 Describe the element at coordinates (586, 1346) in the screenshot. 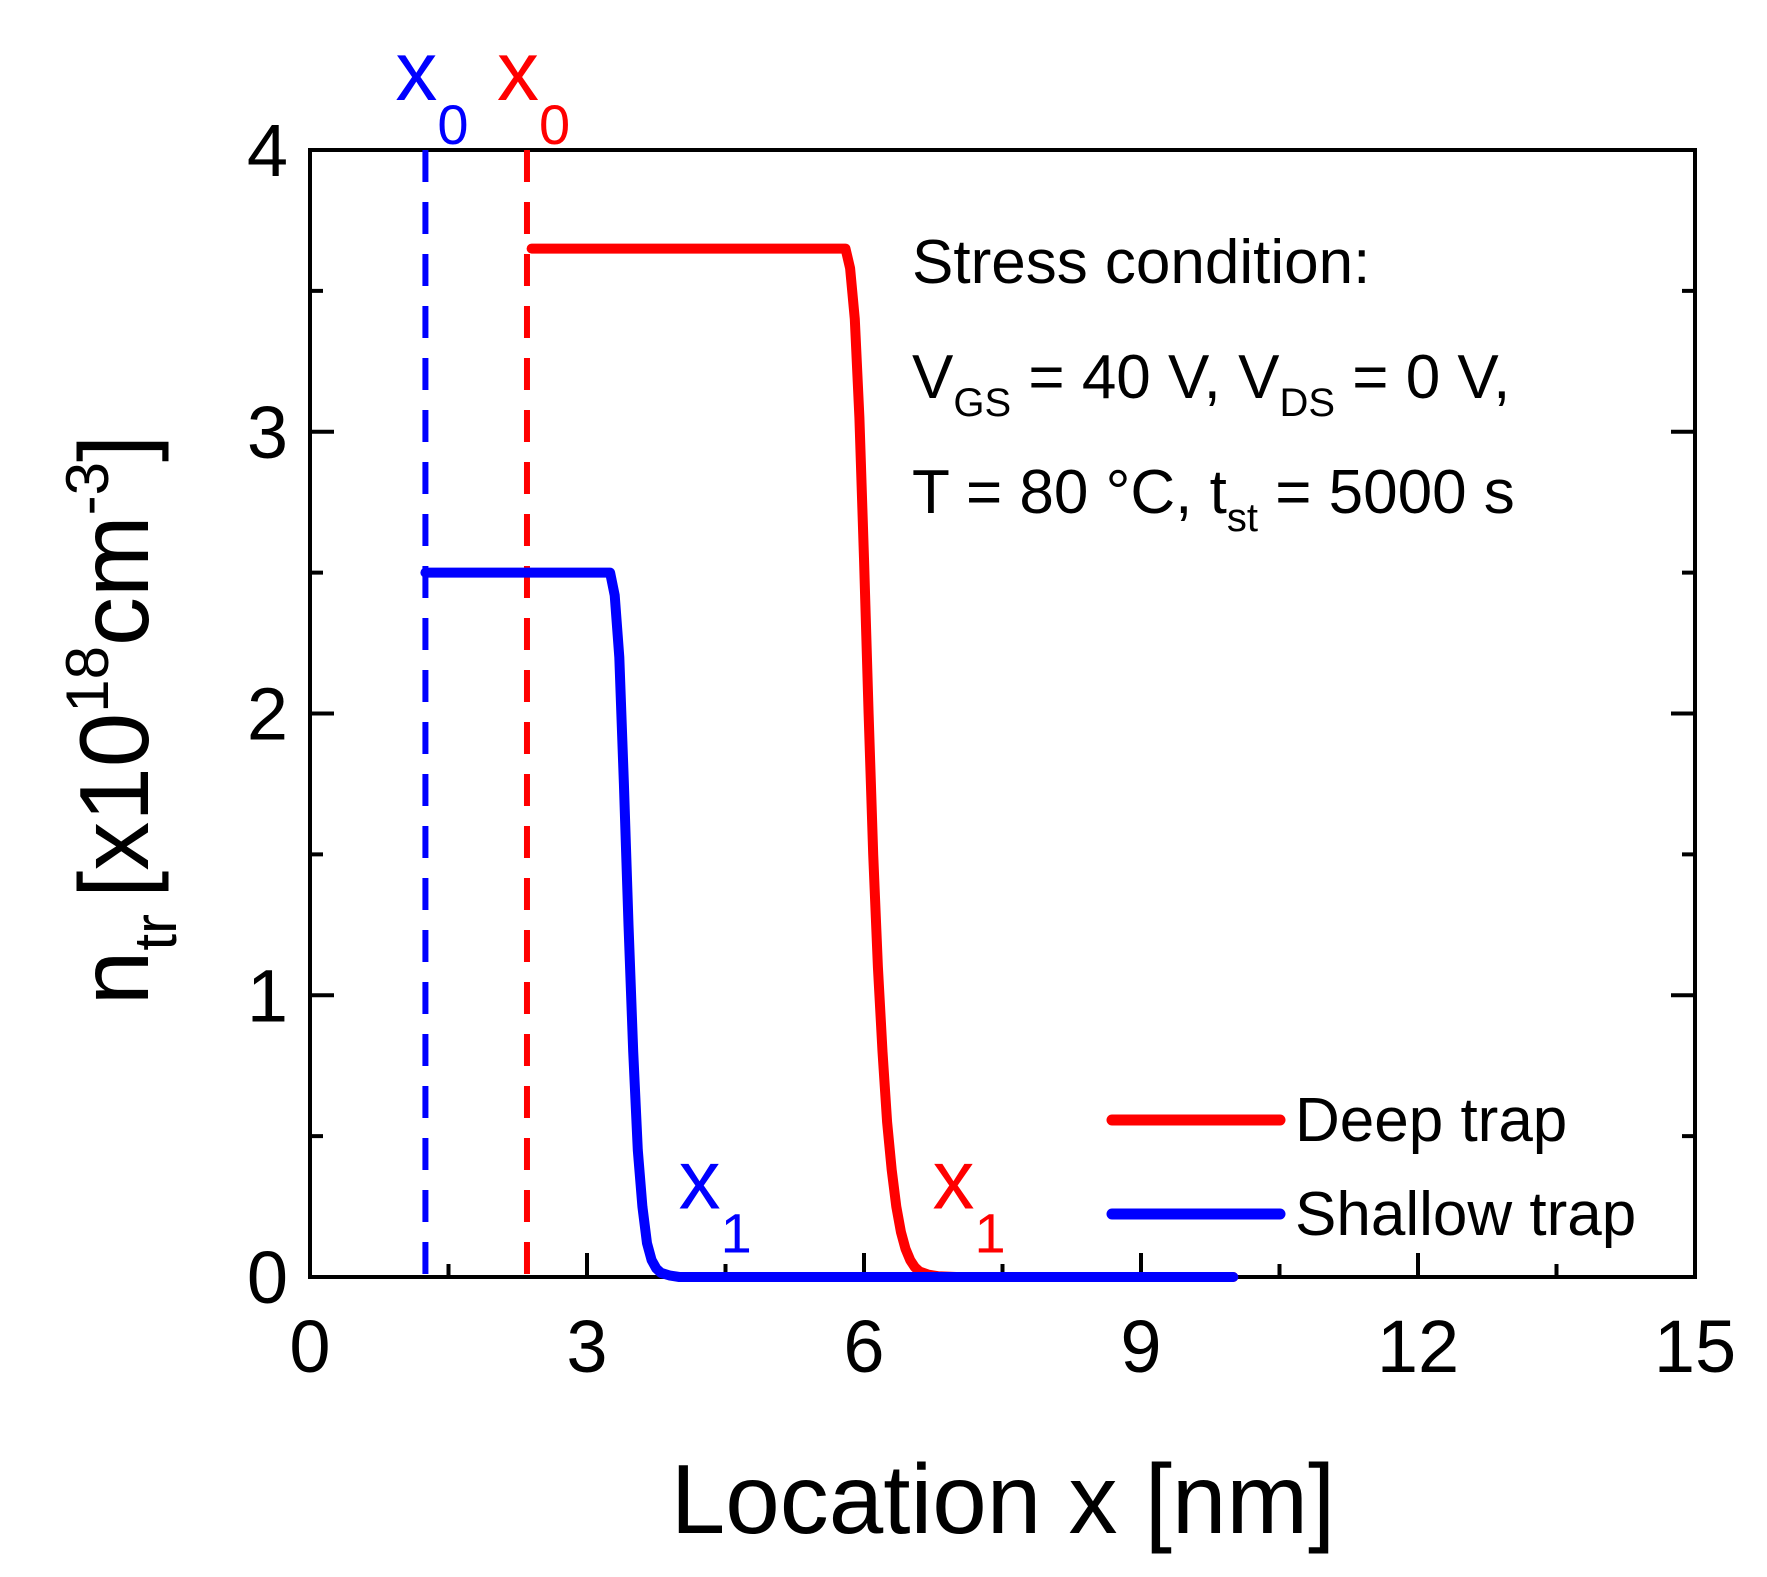

I see `x-tick-label: 3` at that location.